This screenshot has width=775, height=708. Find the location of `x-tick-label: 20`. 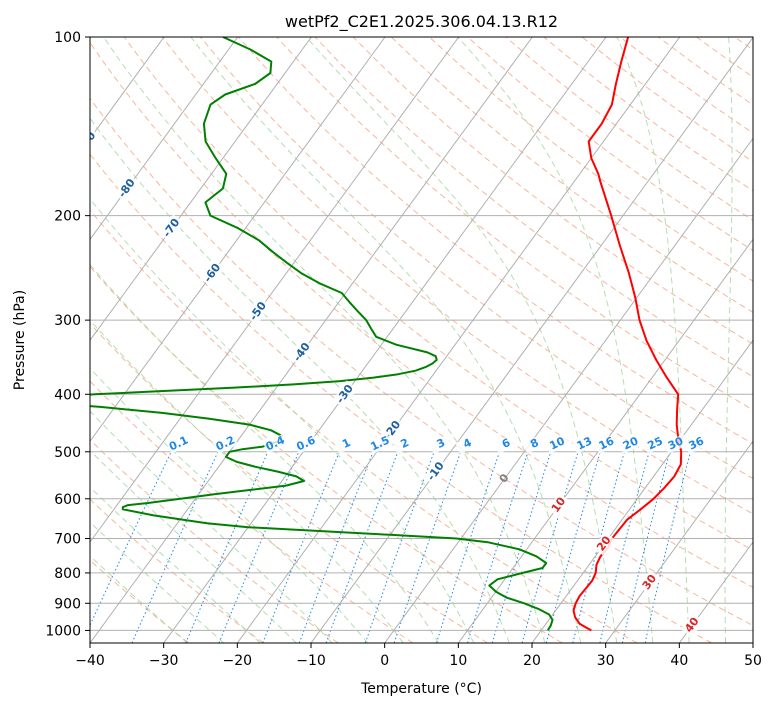

x-tick-label: 20 is located at coordinates (532, 661).